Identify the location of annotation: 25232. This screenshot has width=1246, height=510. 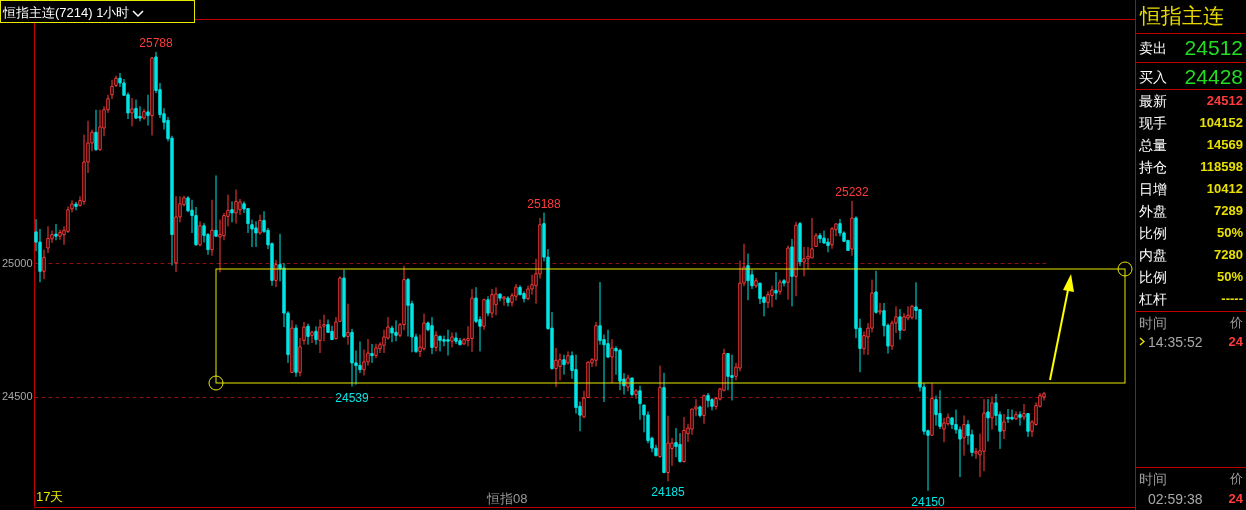
(852, 191).